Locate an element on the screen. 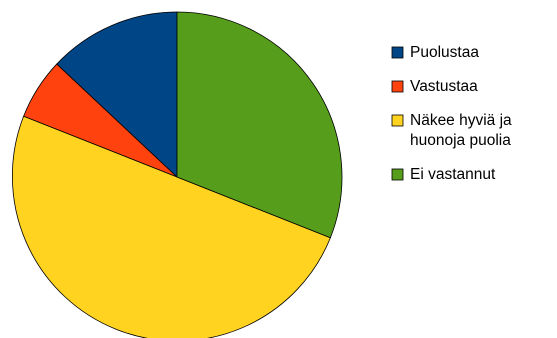 The height and width of the screenshot is (338, 557). legend-label: Puolustaa is located at coordinates (444, 52).